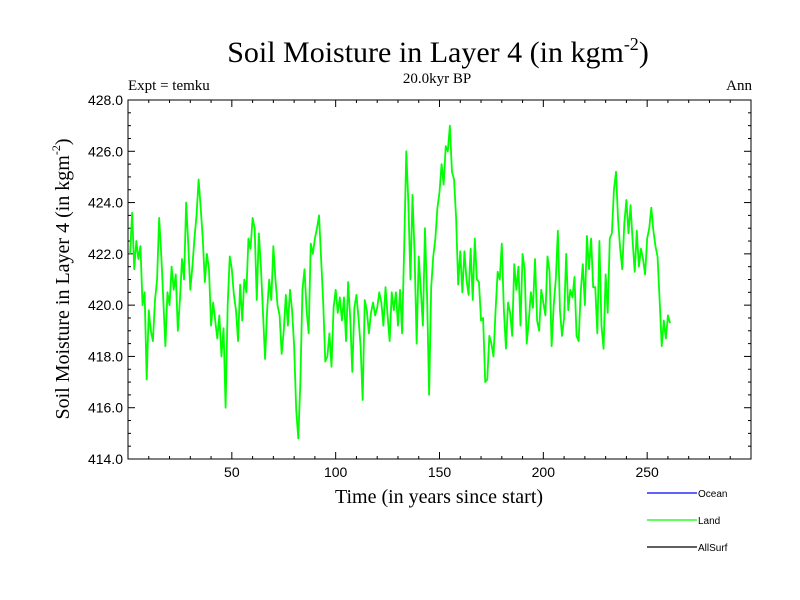  What do you see at coordinates (105, 356) in the screenshot?
I see `y-tick-label: 418.0` at bounding box center [105, 356].